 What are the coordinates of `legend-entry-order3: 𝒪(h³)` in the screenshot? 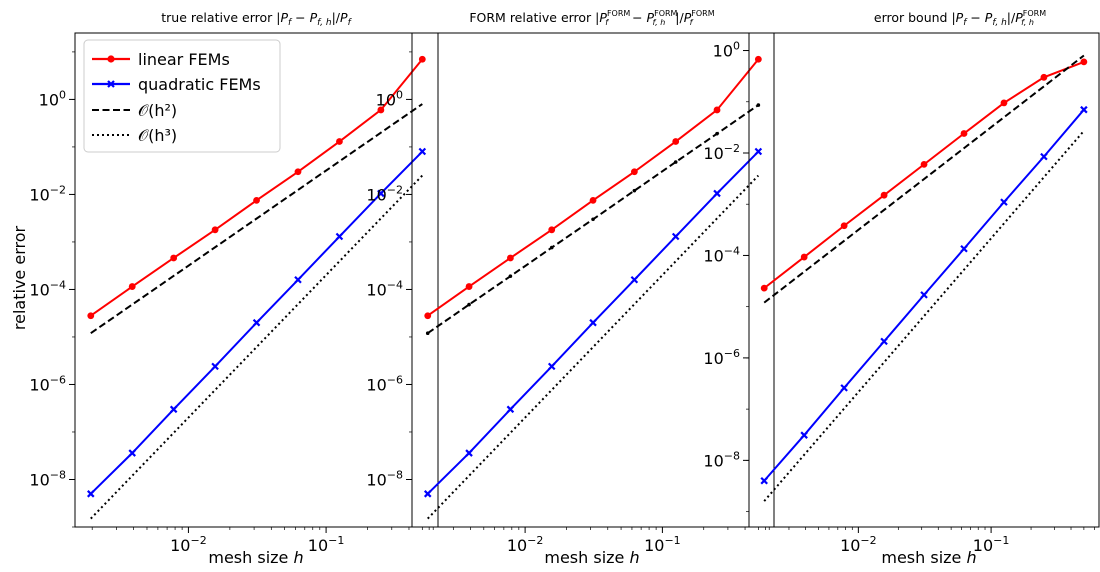 It's located at (134, 135).